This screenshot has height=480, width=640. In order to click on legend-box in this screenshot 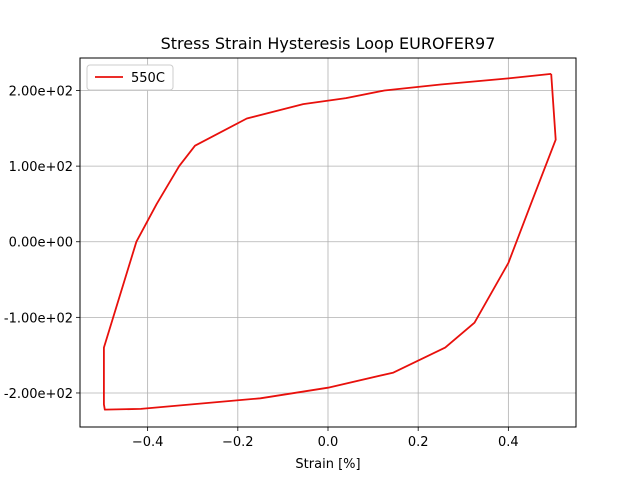, I will do `click(130, 77)`.